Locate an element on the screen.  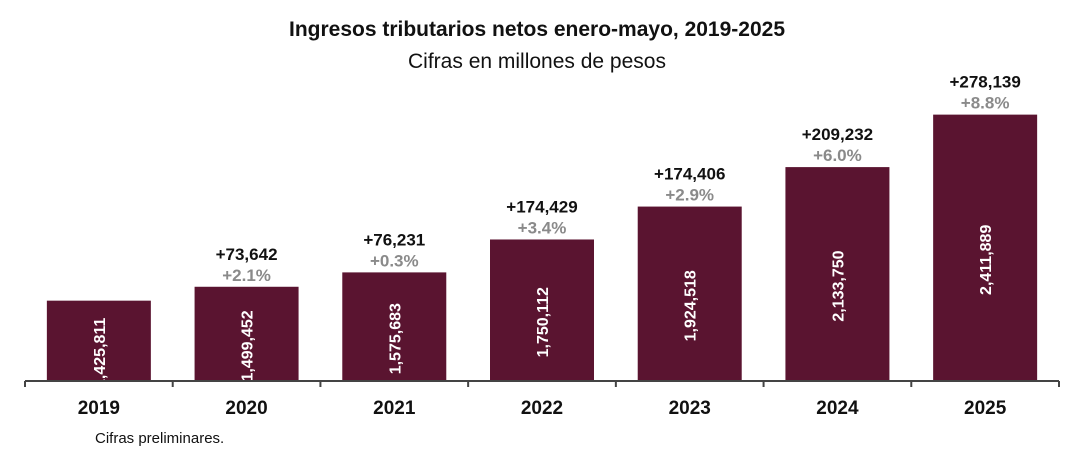
x-tick-label-2021: 2021 is located at coordinates (394, 408).